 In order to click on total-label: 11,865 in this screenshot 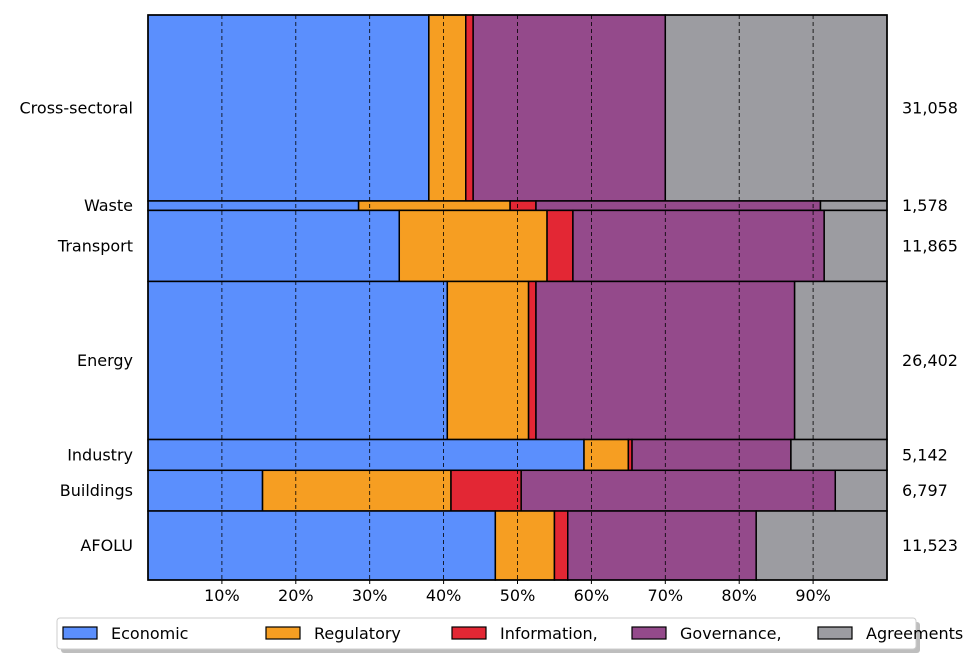, I will do `click(930, 245)`.